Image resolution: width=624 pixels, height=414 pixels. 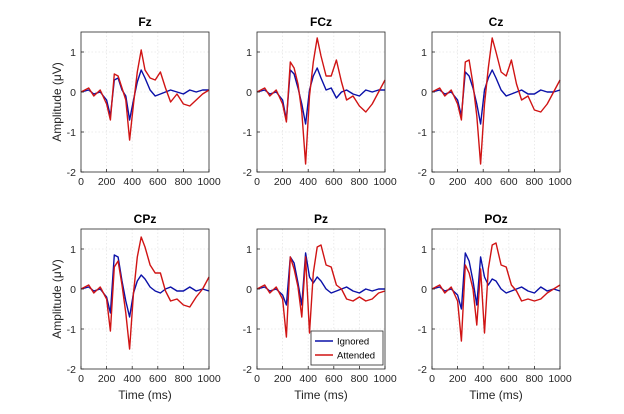 I want to click on panel-poz: 0 200 400 600 800 1000 -2 -1 0 1 POz Time (ms), so click(x=495, y=307).